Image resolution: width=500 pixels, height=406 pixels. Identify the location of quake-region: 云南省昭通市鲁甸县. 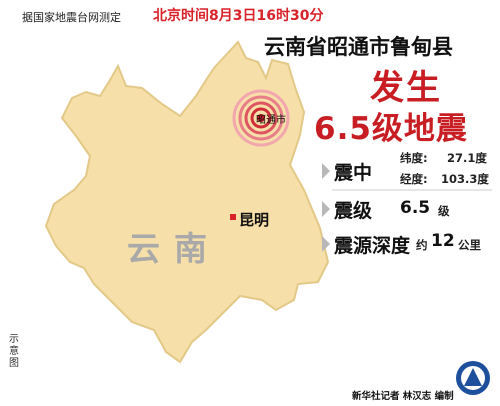
(358, 47).